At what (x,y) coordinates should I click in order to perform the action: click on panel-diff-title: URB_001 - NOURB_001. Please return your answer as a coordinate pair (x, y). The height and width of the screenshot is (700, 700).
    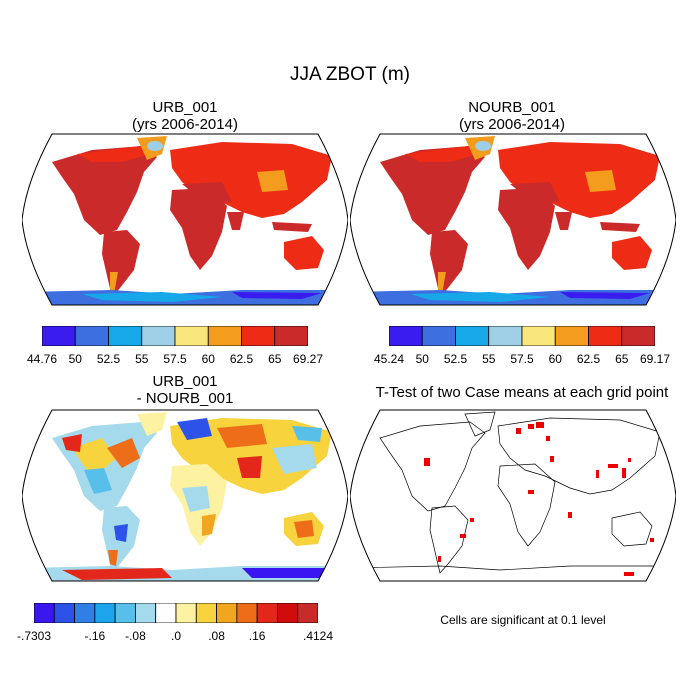
    Looking at the image, I should click on (185, 390).